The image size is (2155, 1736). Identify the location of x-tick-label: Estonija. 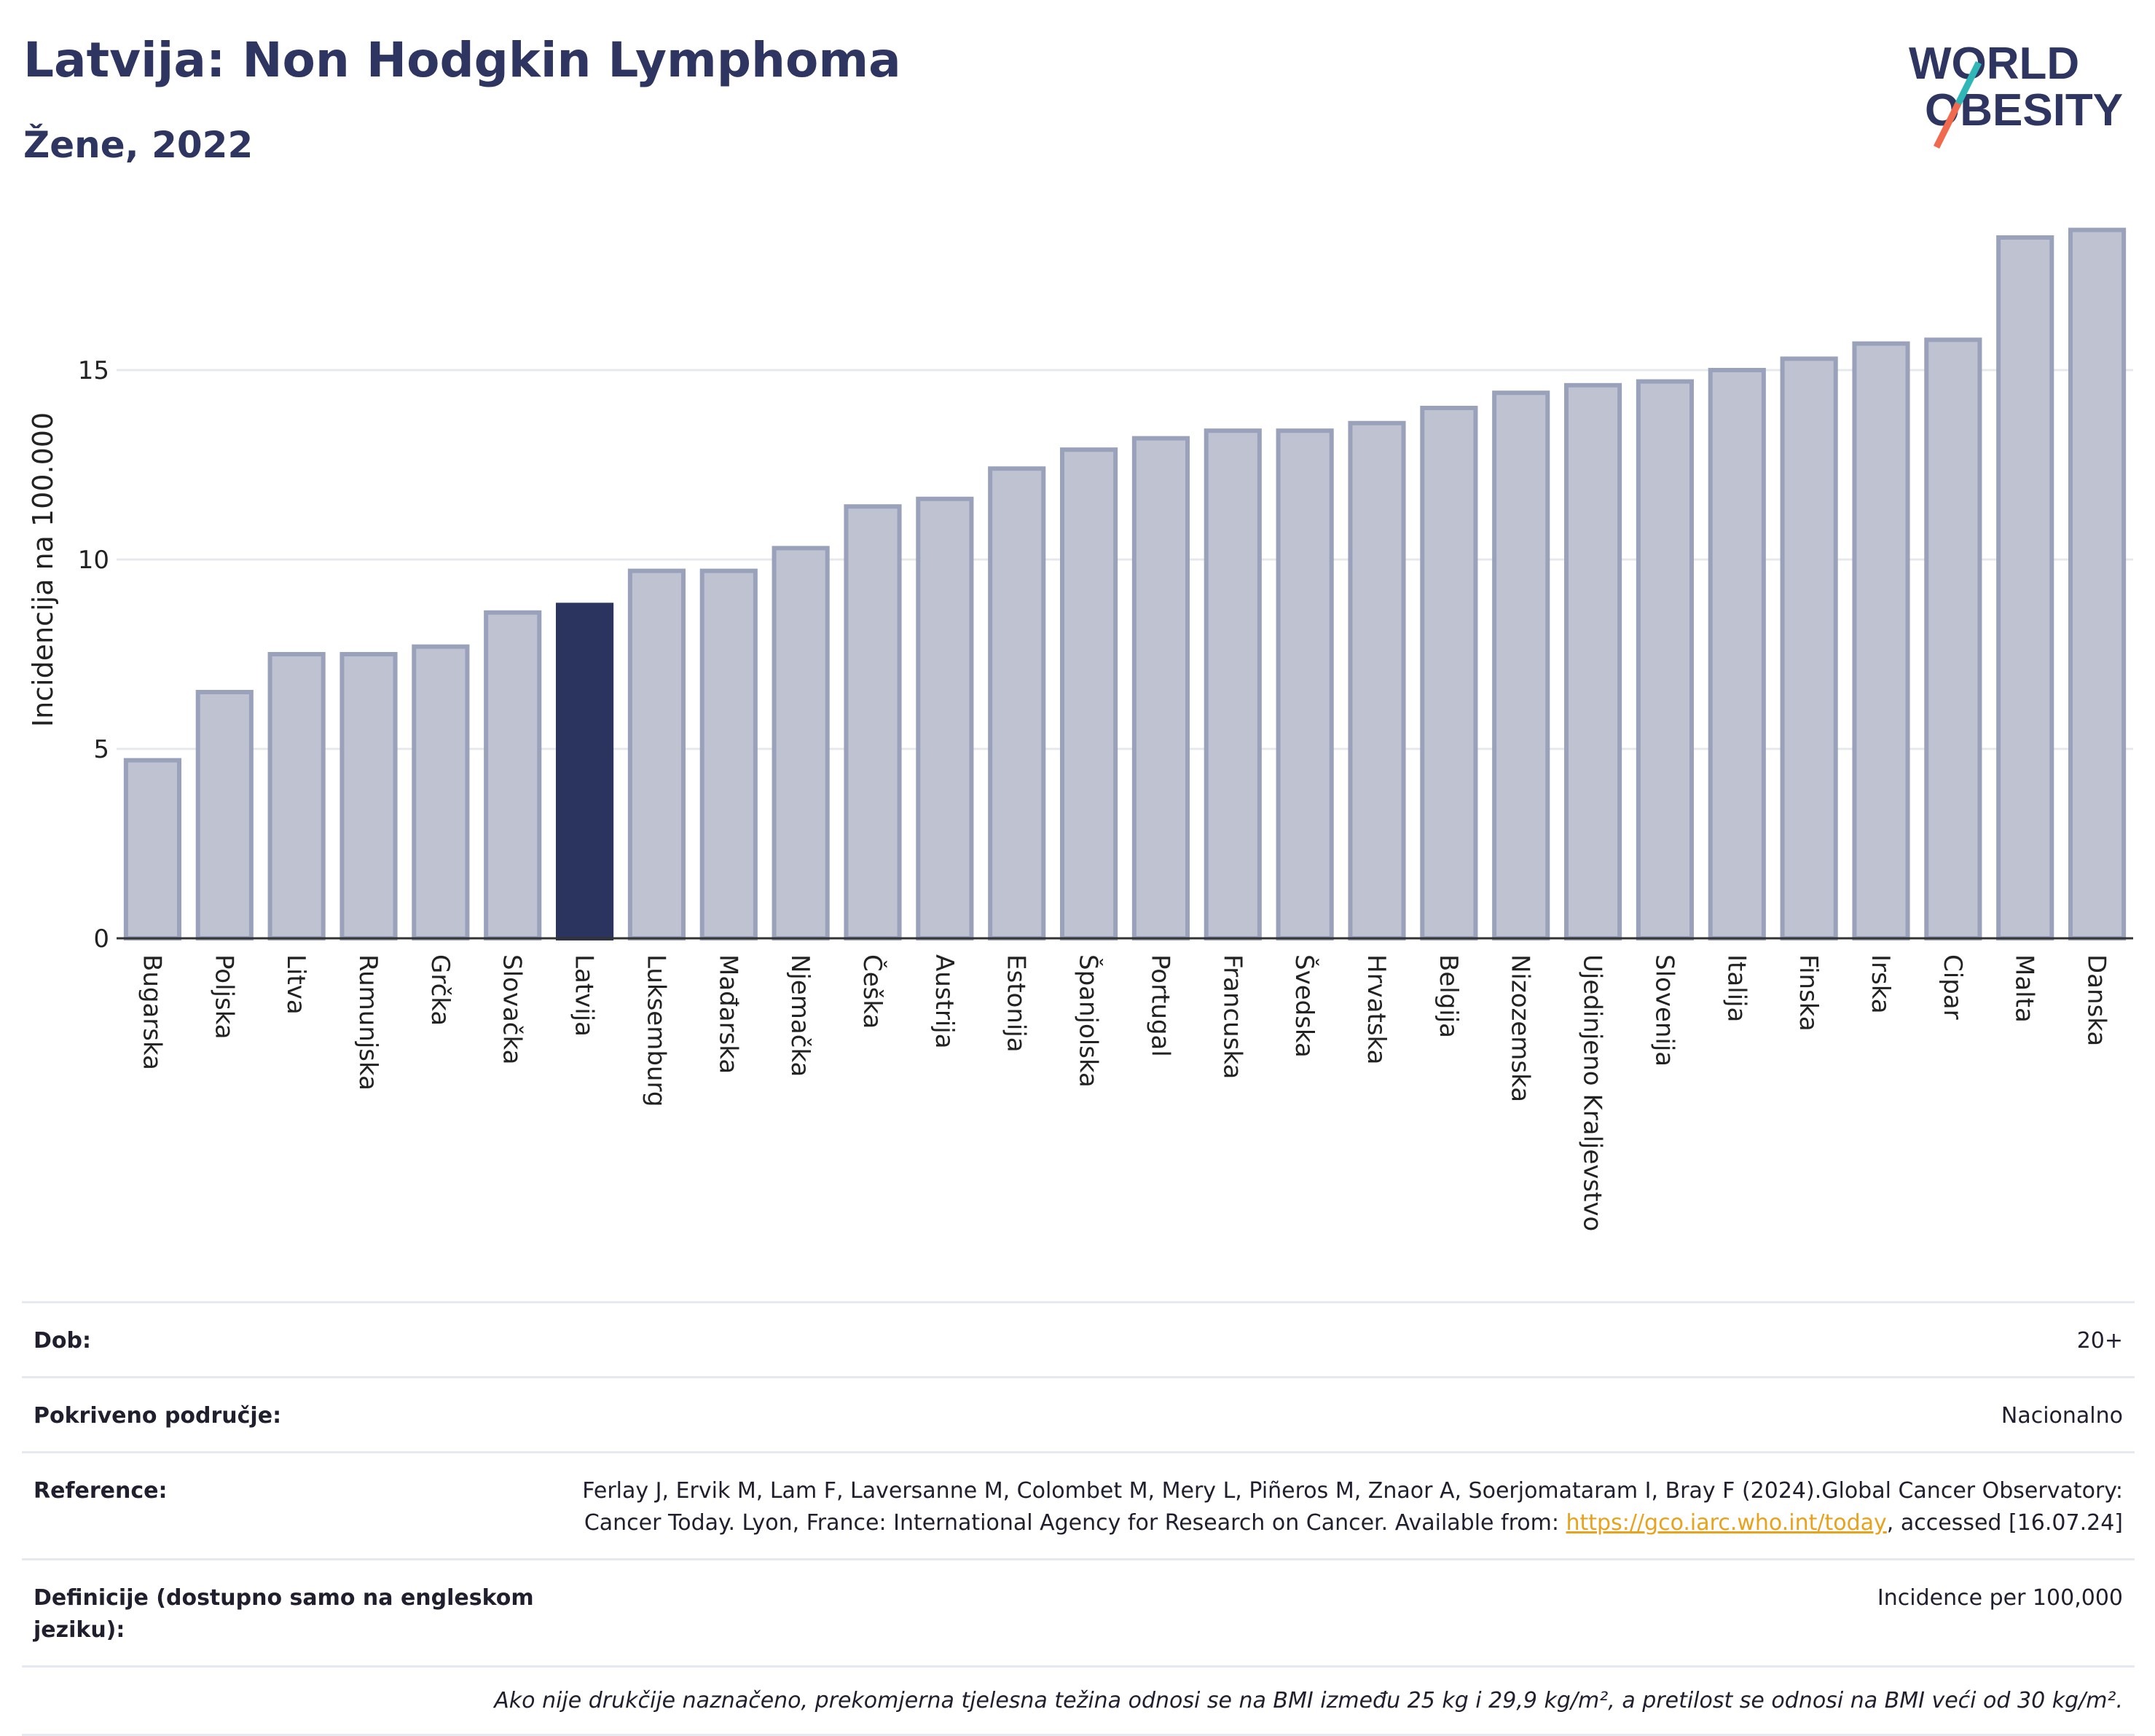
(1016, 1003).